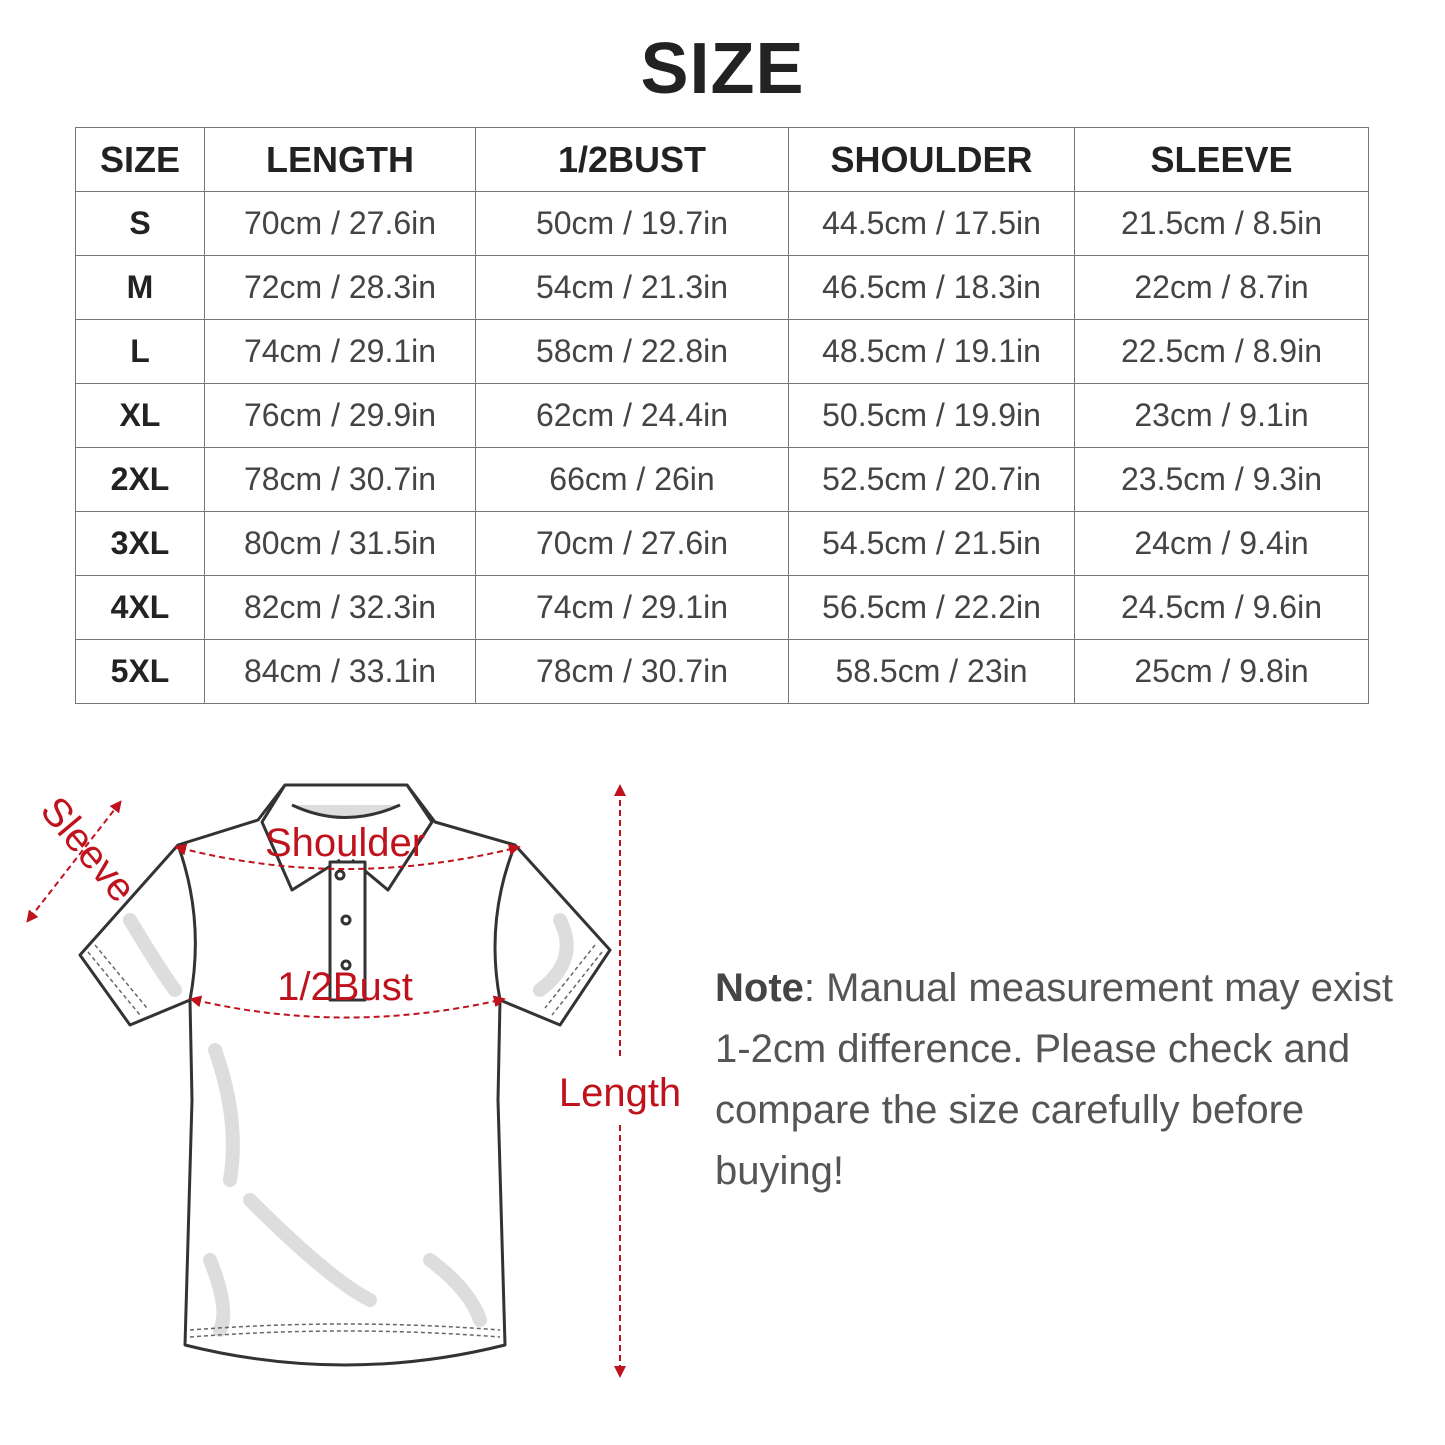 The width and height of the screenshot is (1445, 1445). Describe the element at coordinates (632, 159) in the screenshot. I see `column-header: 1/2BUST` at that location.